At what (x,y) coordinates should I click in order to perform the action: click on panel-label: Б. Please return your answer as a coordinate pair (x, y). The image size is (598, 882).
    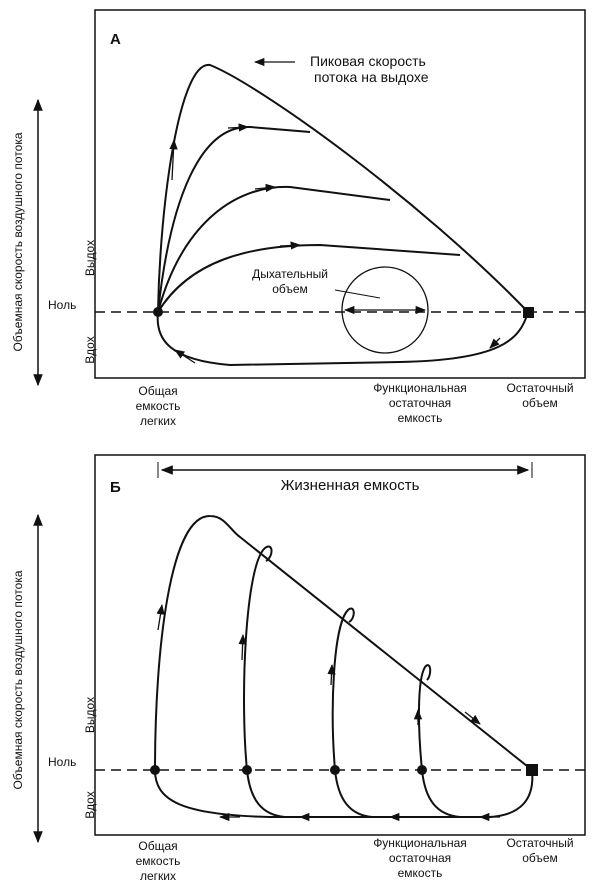
    Looking at the image, I should click on (115, 487).